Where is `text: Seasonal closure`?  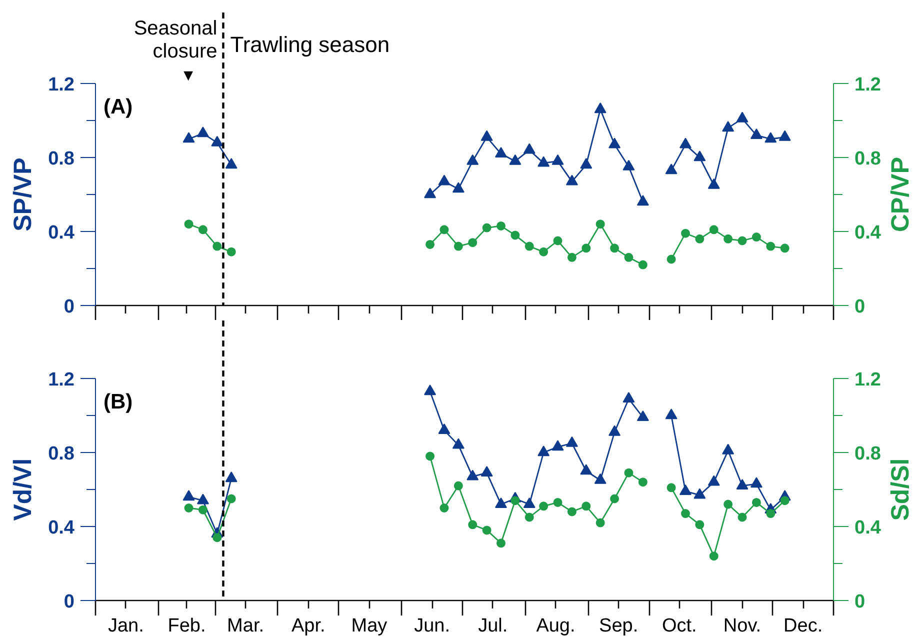 text: Seasonal closure is located at coordinates (176, 39).